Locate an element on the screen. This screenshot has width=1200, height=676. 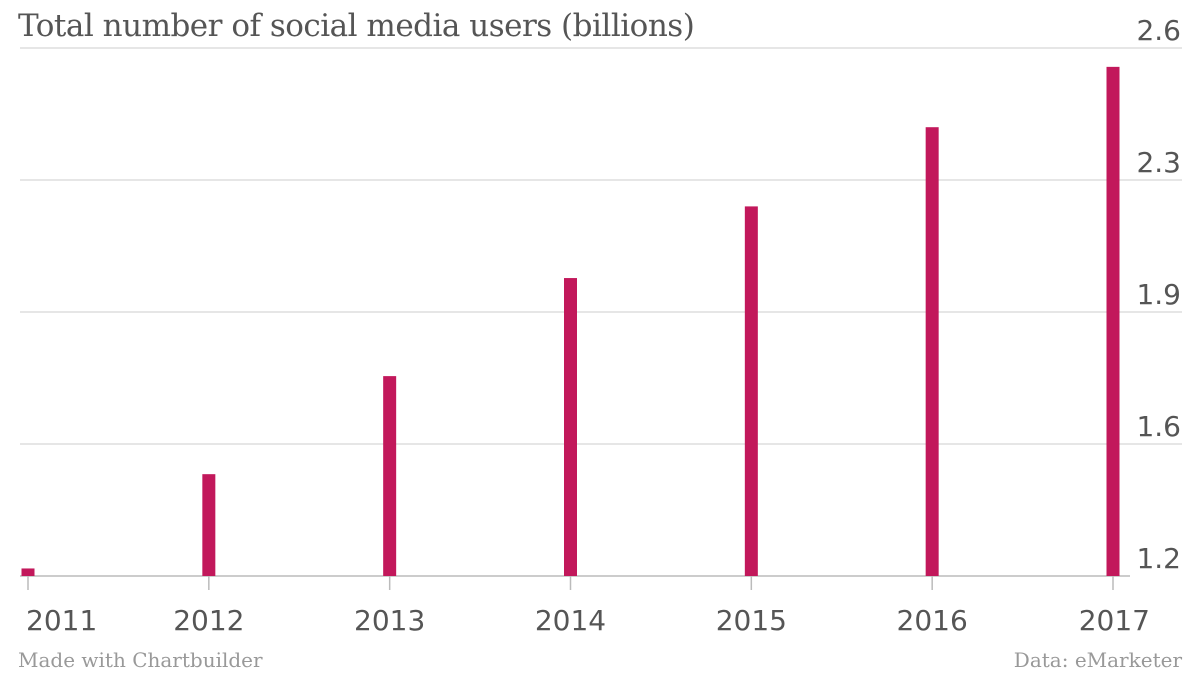
y-tick-label: 1.2 is located at coordinates (1158, 558).